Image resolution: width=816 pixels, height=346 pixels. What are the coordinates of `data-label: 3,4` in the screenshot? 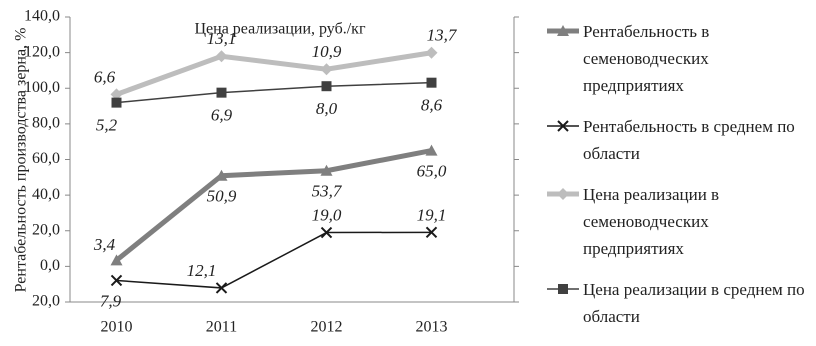 It's located at (104, 244).